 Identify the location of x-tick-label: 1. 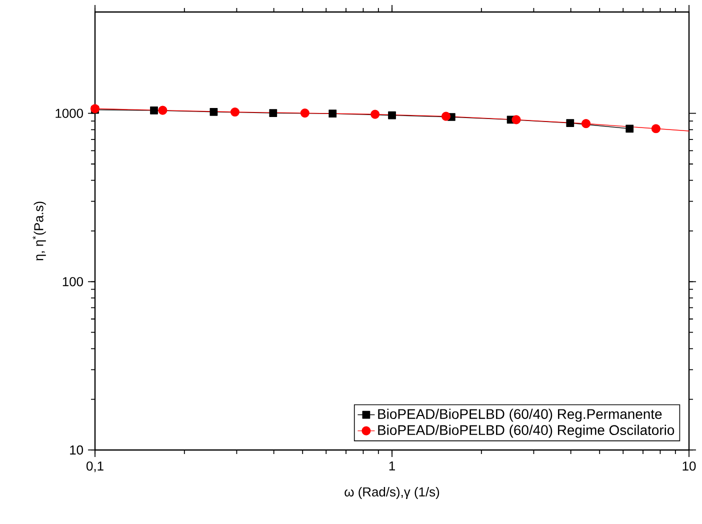
(392, 465).